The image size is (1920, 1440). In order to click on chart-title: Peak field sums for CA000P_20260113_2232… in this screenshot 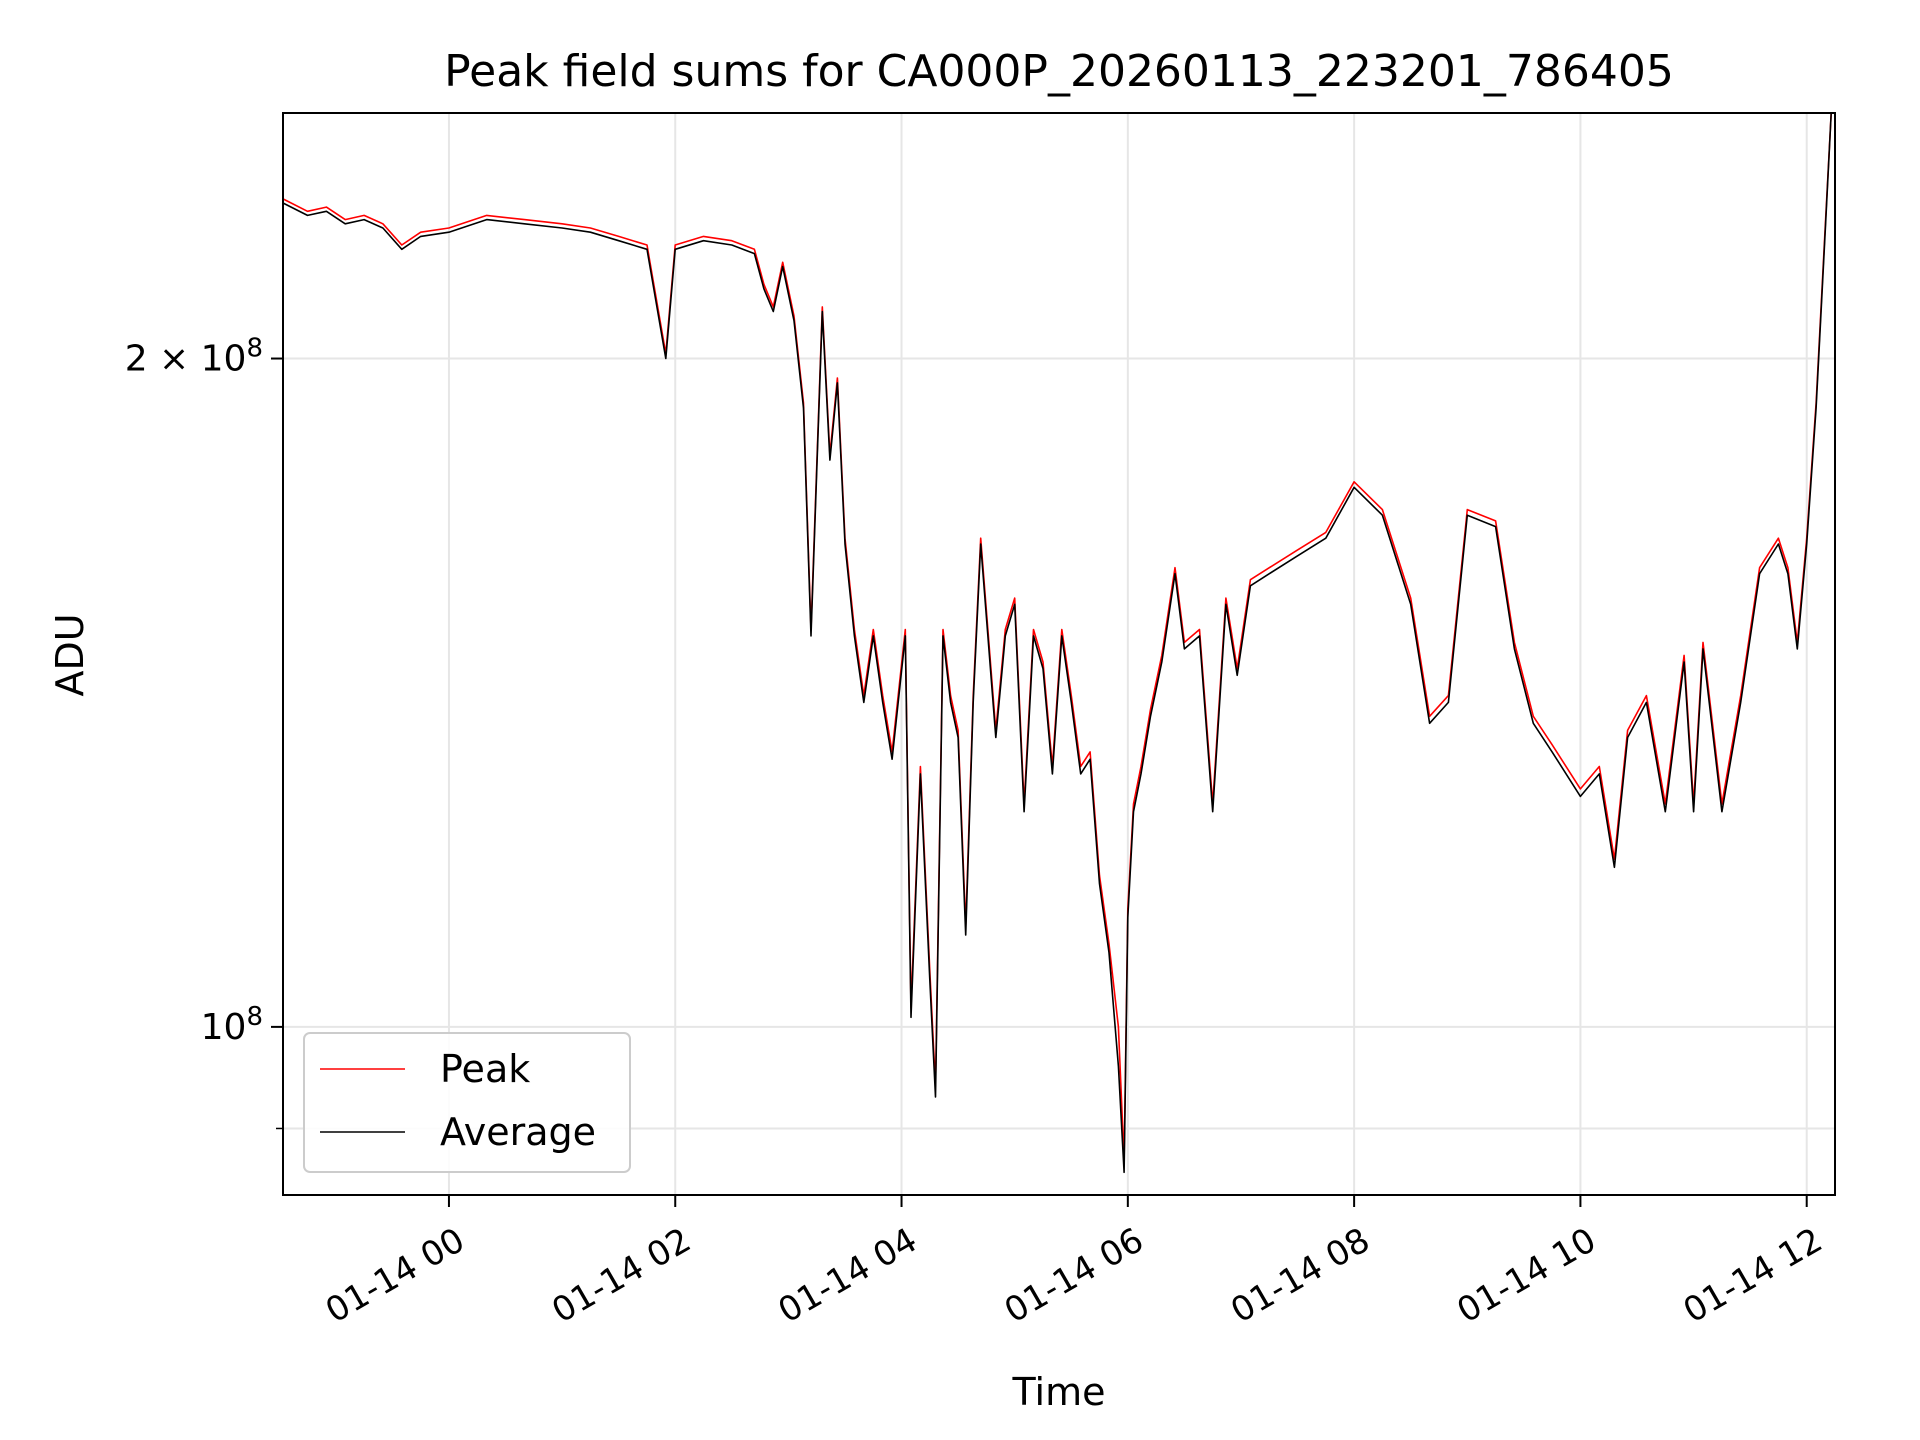, I will do `click(1059, 71)`.